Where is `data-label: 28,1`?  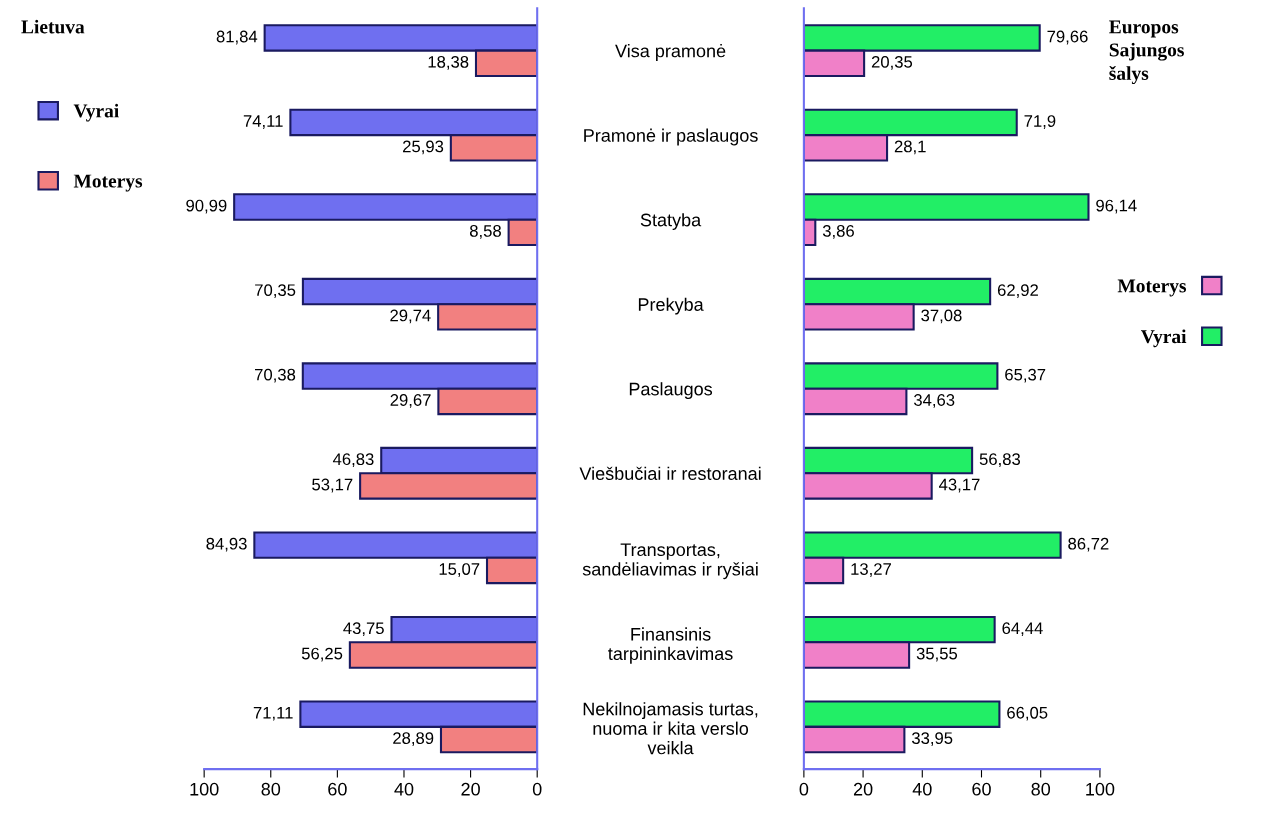 data-label: 28,1 is located at coordinates (910, 147).